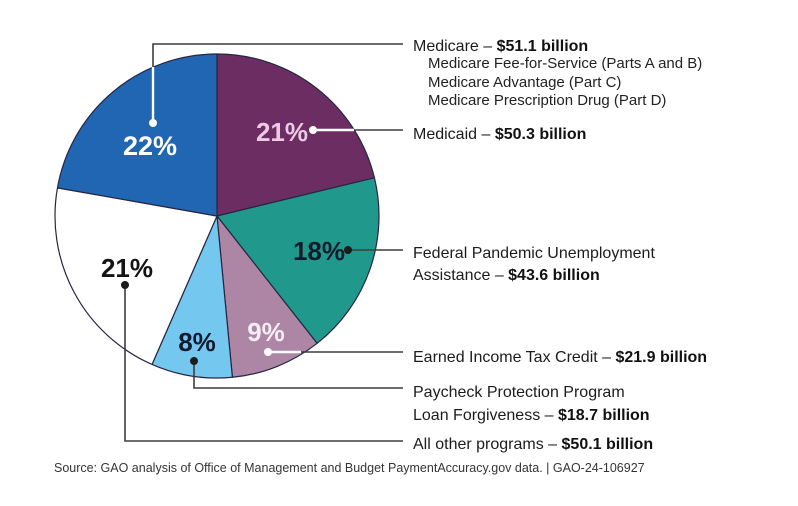 The image size is (798, 506). Describe the element at coordinates (268, 352) in the screenshot. I see `leader-dot-eitc` at that location.